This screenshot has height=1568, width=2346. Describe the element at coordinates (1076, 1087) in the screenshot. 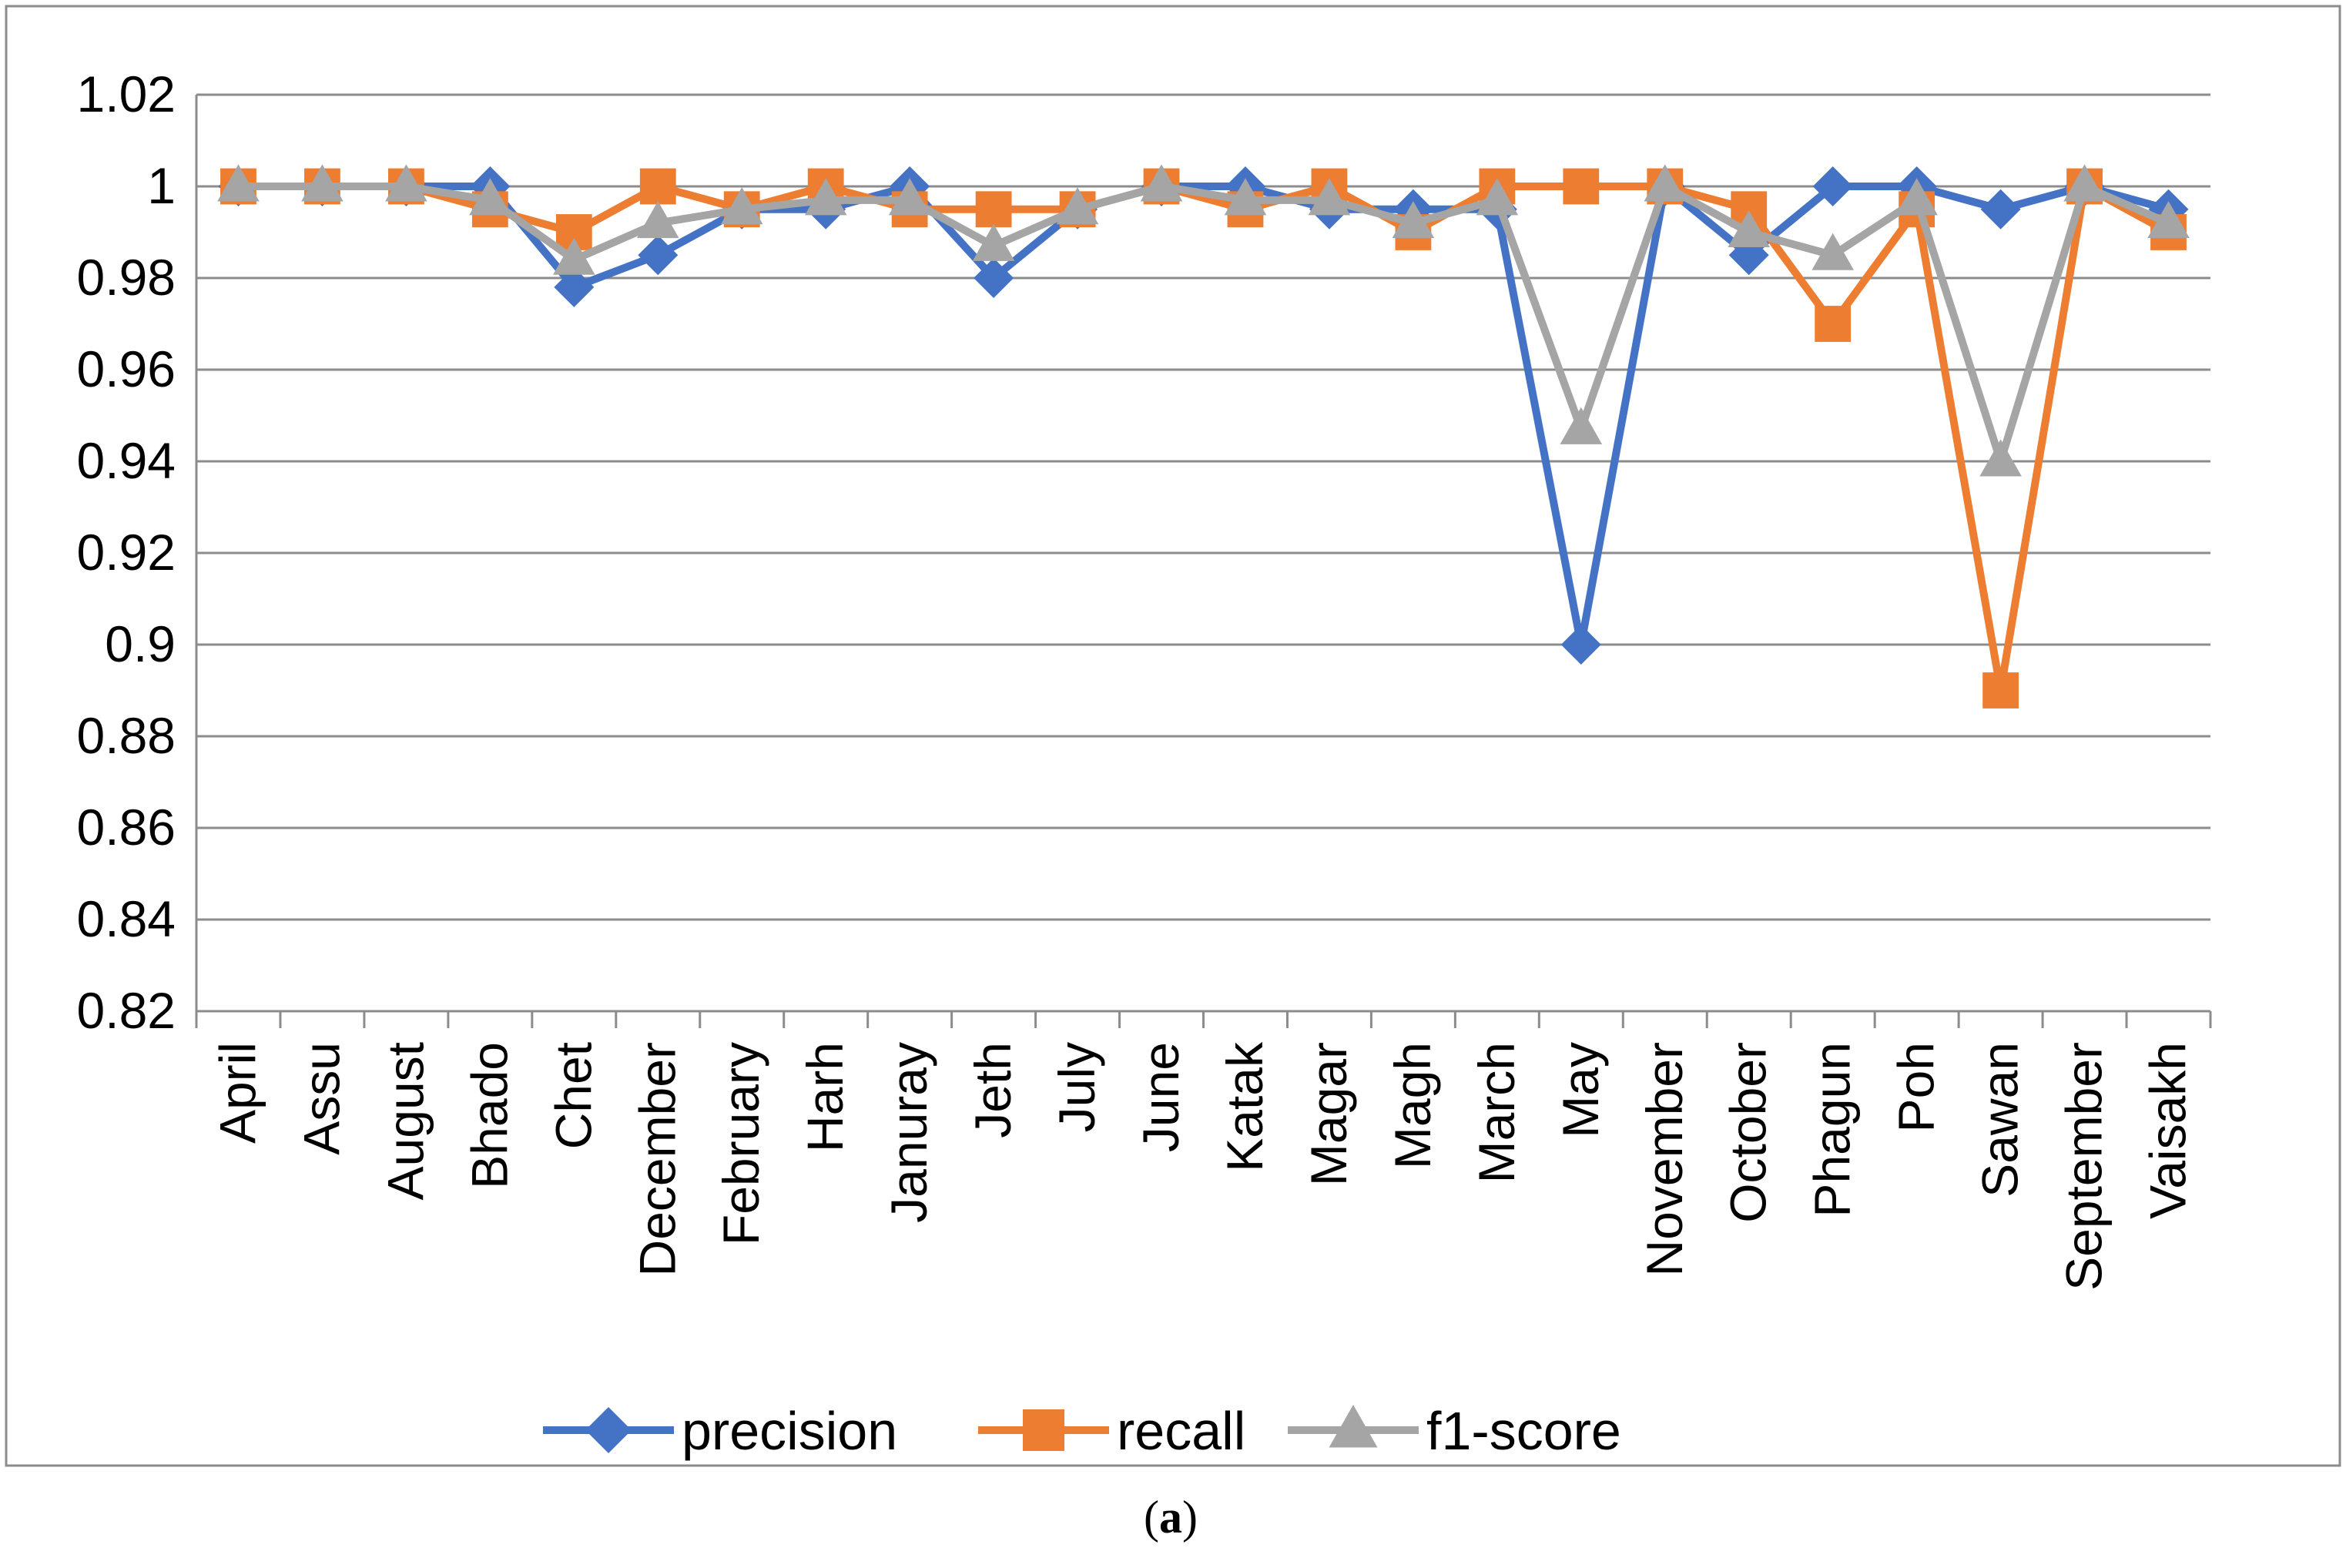

I see `x-tick-label: July` at that location.